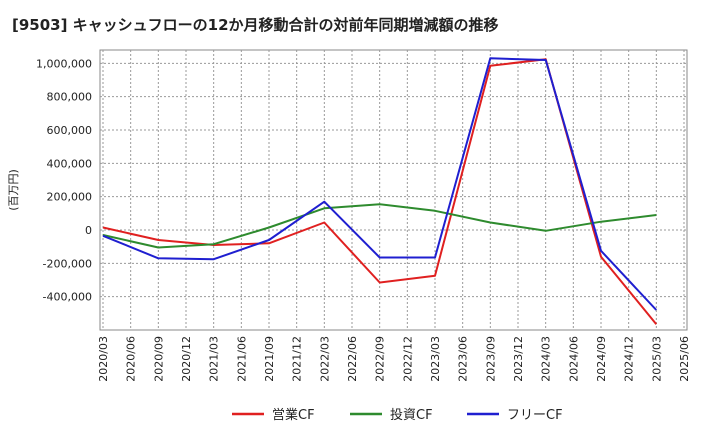 The width and height of the screenshot is (720, 440). Describe the element at coordinates (324, 359) in the screenshot. I see `x-tick-label: 2022/03` at that location.